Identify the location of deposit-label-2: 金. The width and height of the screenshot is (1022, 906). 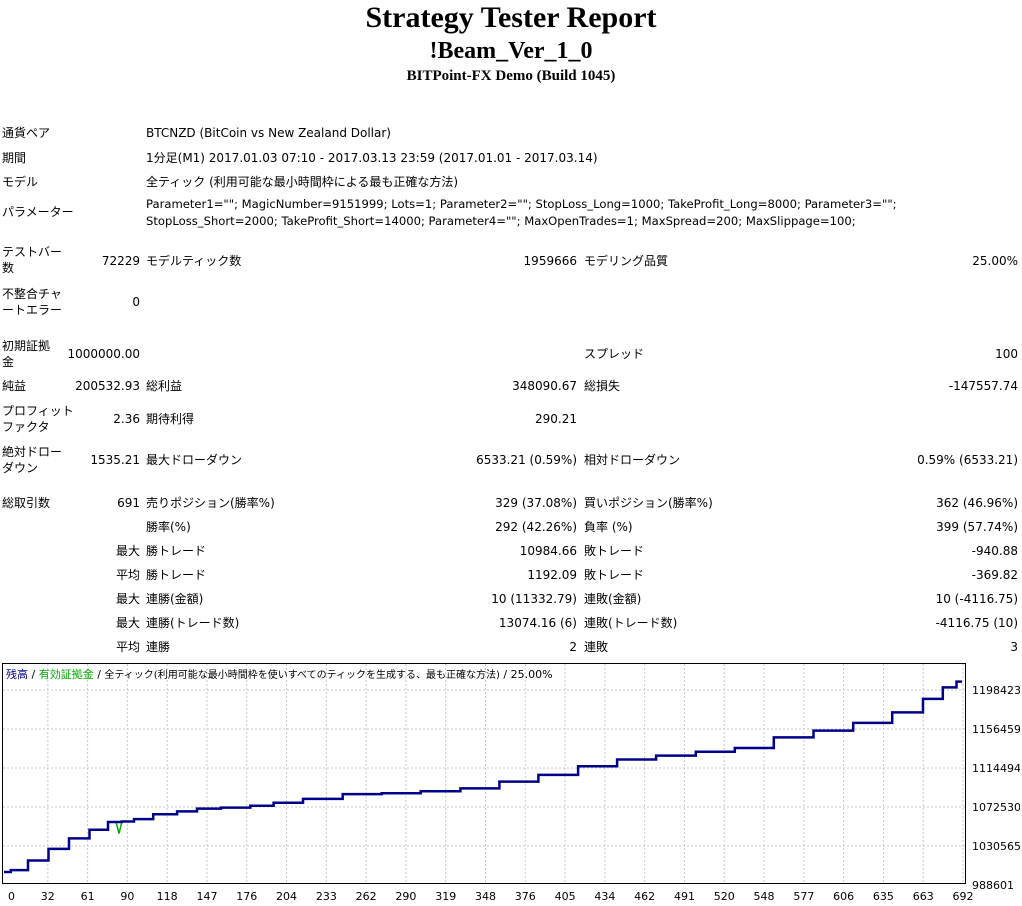
(8, 362).